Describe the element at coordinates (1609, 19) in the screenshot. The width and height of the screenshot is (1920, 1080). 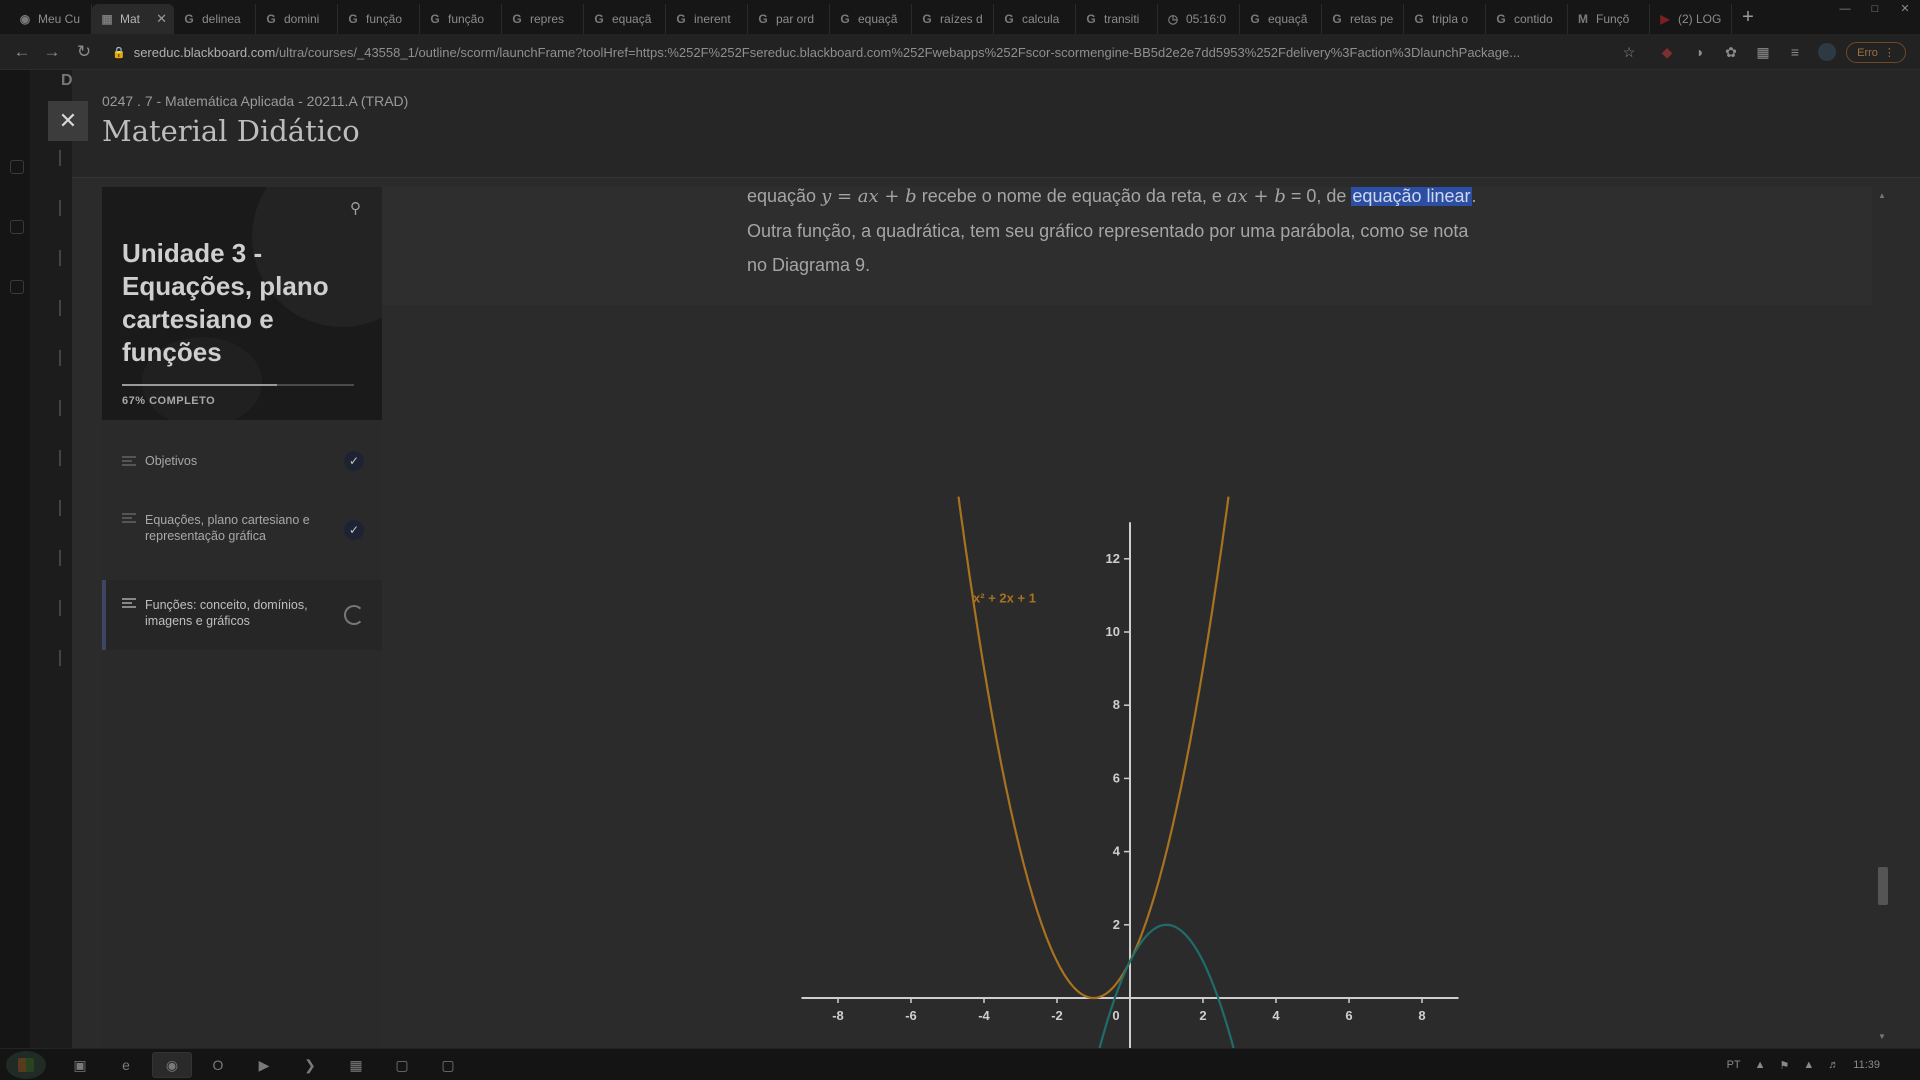
I see `browser-tab: M Funçõ` at that location.